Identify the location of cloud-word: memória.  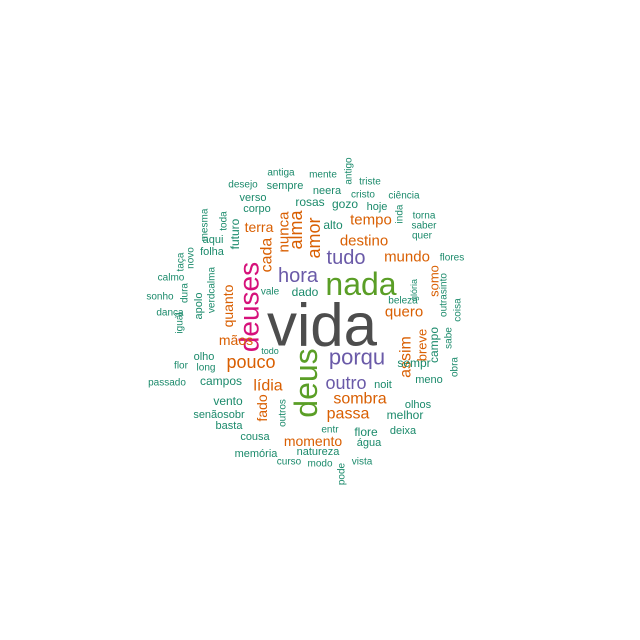
(257, 454).